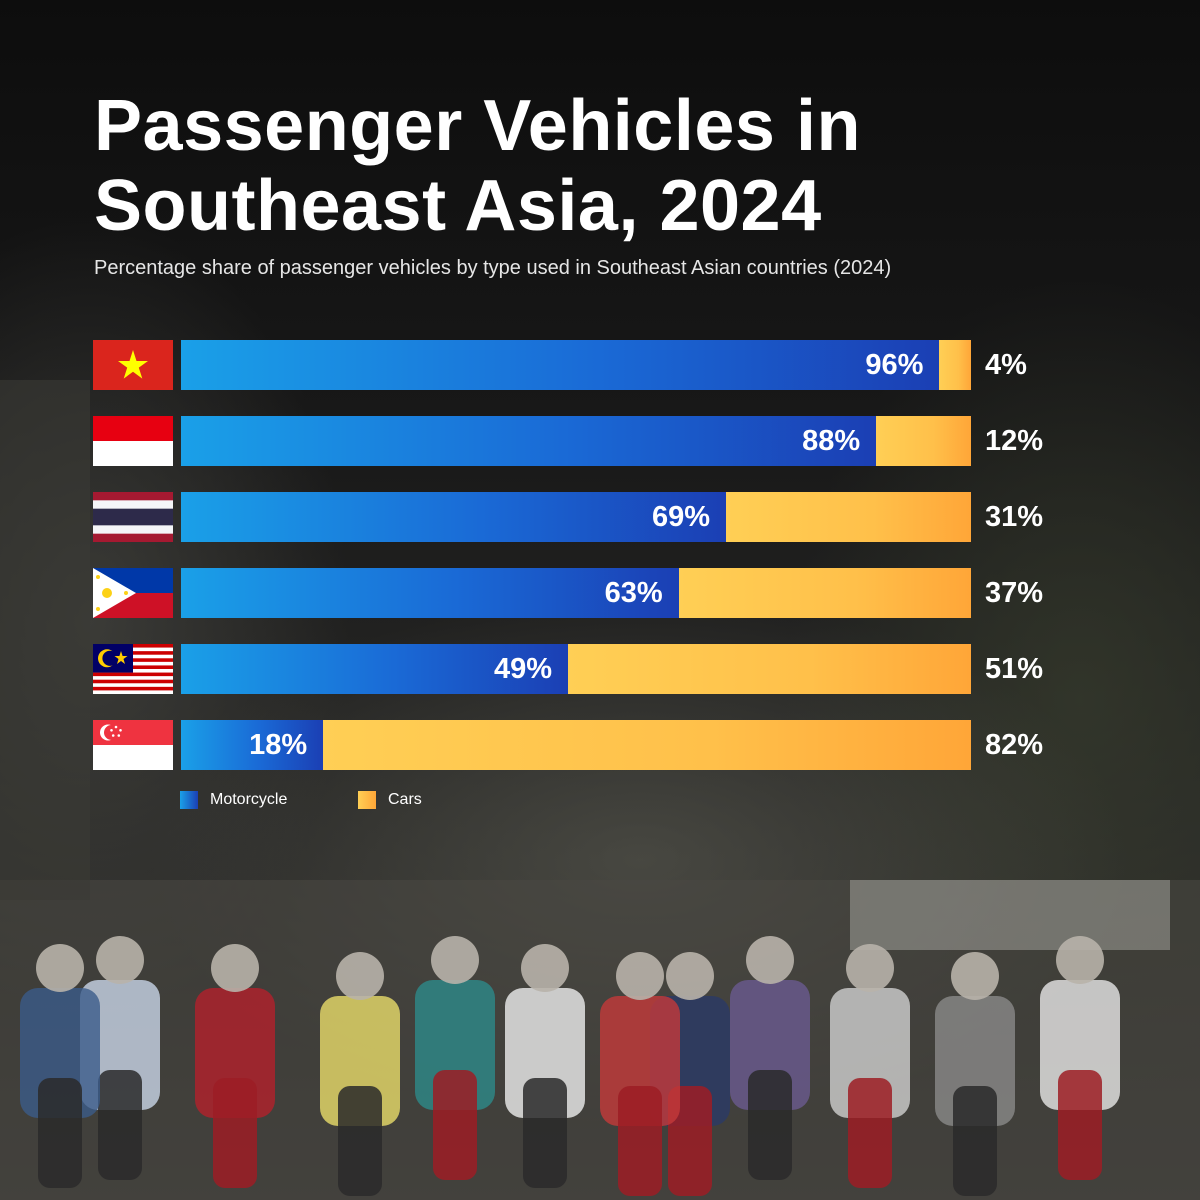 Image resolution: width=1200 pixels, height=1200 pixels. I want to click on motorcycle-segment: 88%, so click(529, 441).